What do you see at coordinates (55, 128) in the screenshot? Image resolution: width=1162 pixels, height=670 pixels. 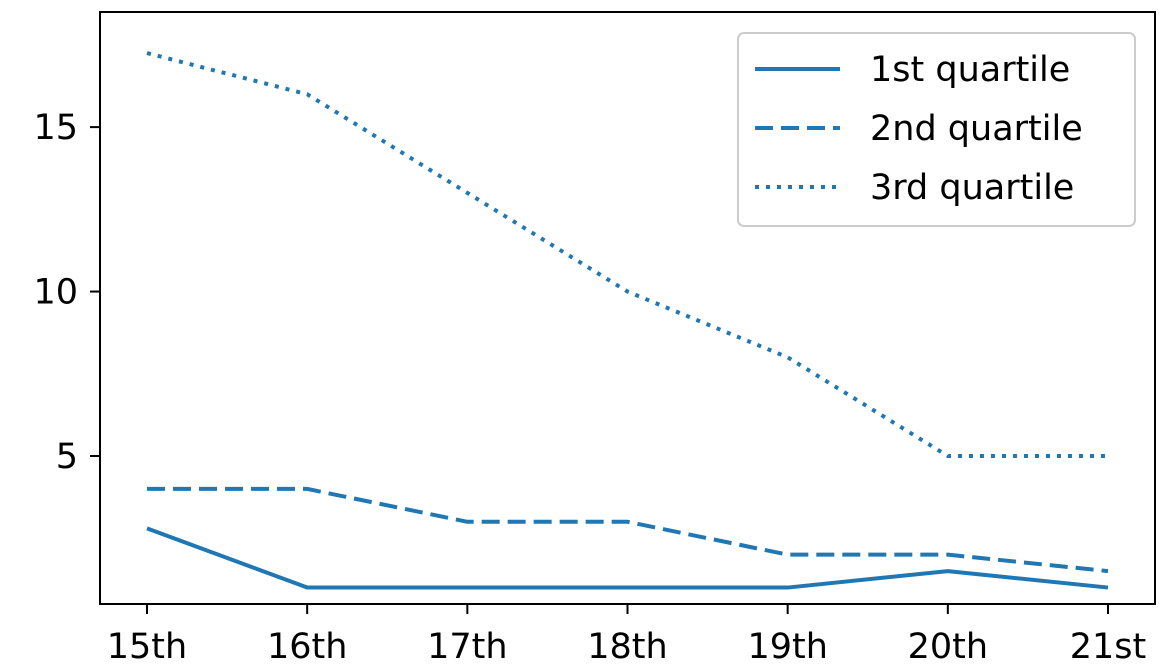 I see `y-tick-label: 15` at bounding box center [55, 128].